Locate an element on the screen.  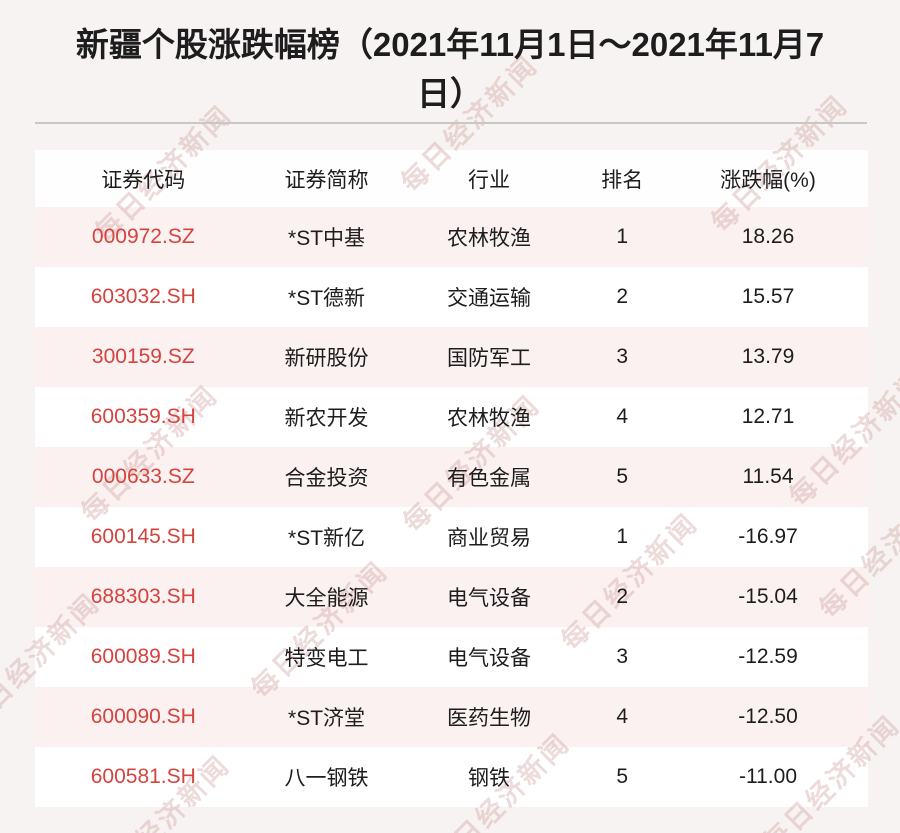
industry-cell: 交通运输 is located at coordinates (488, 298).